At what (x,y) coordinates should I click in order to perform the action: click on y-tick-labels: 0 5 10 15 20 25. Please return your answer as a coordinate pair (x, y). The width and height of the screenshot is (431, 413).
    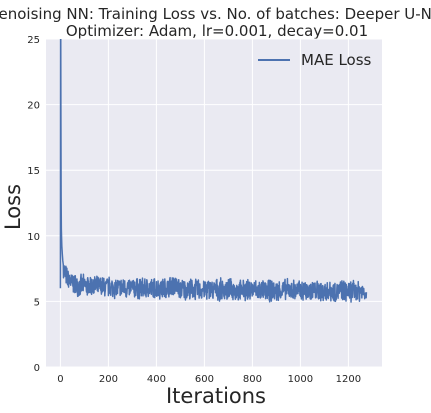
    Looking at the image, I should click on (33, 204).